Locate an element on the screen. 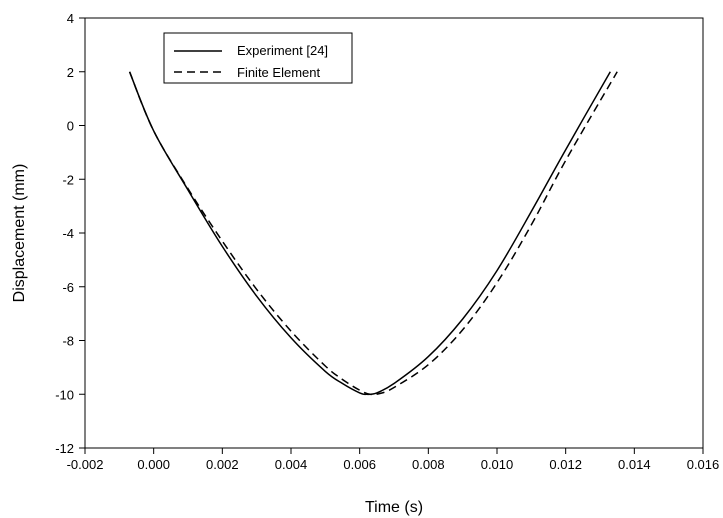  legend-box is located at coordinates (258, 58).